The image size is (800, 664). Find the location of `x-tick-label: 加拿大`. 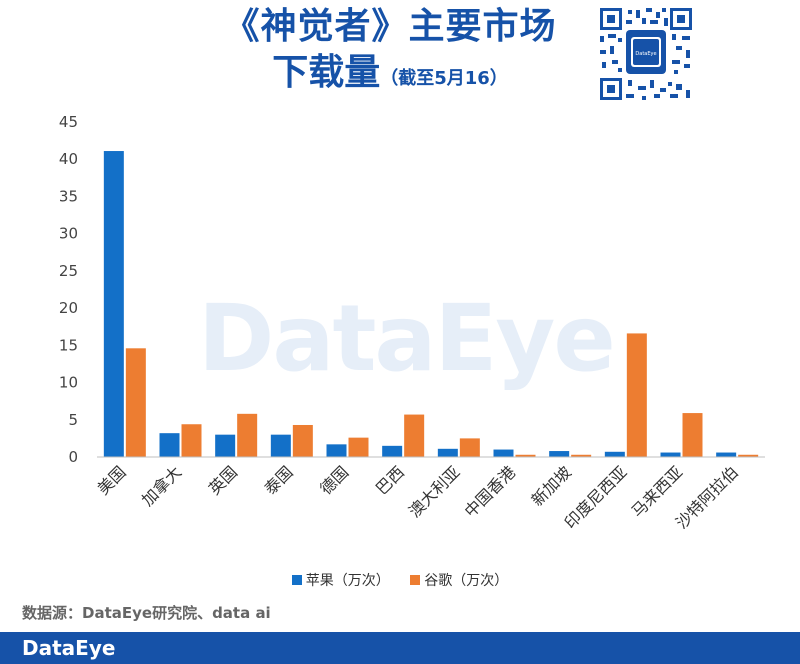

x-tick-label: 加拿大 is located at coordinates (161, 485).